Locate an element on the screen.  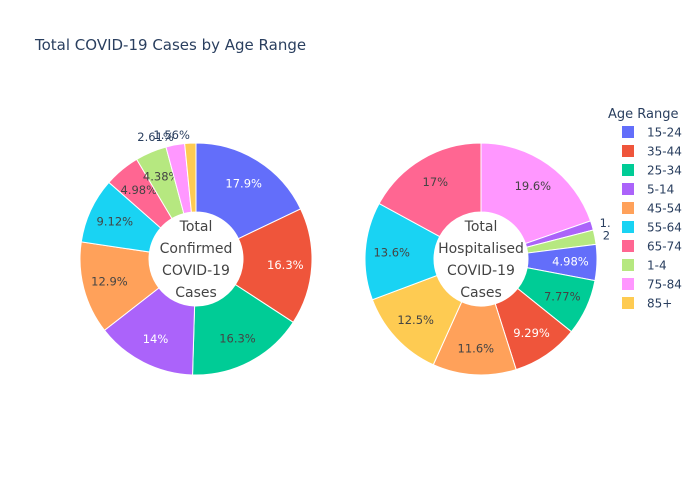
slice-label-hospitalised-15-24: 4.98% is located at coordinates (570, 262).